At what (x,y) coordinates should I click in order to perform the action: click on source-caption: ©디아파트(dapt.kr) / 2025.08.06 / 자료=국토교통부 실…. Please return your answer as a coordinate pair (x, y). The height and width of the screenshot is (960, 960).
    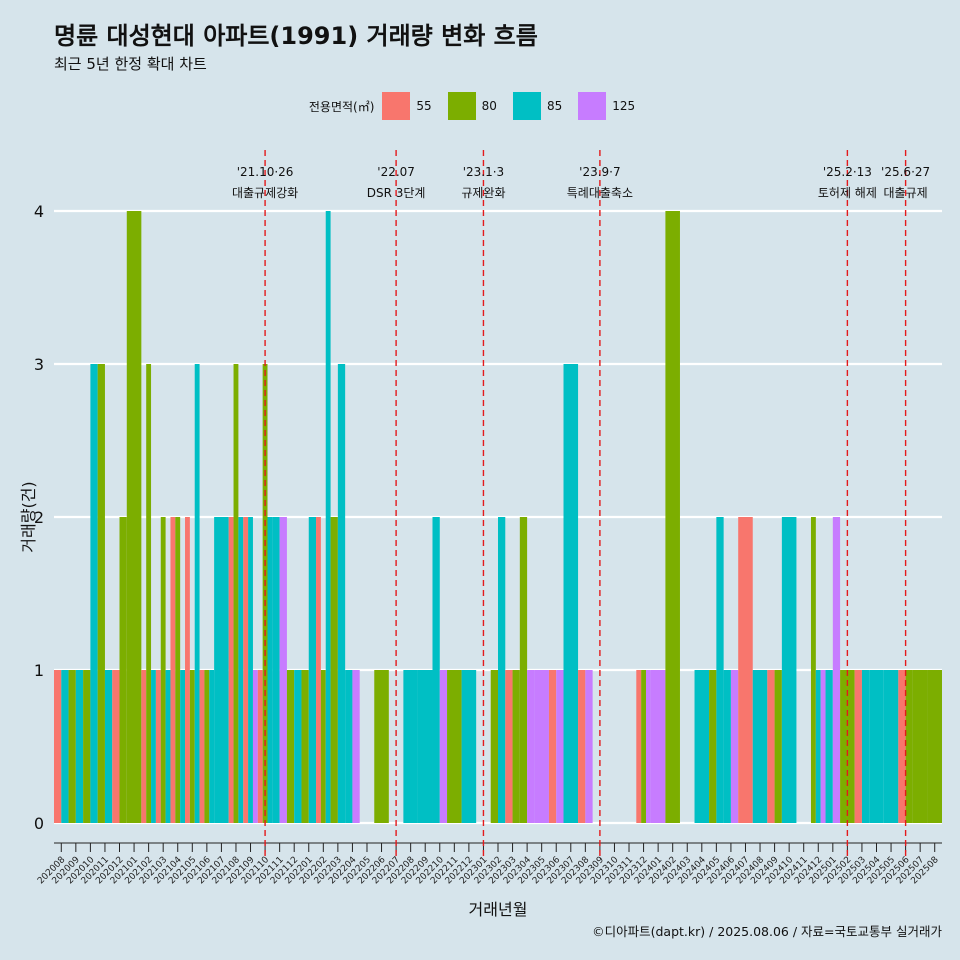
    Looking at the image, I should click on (767, 931).